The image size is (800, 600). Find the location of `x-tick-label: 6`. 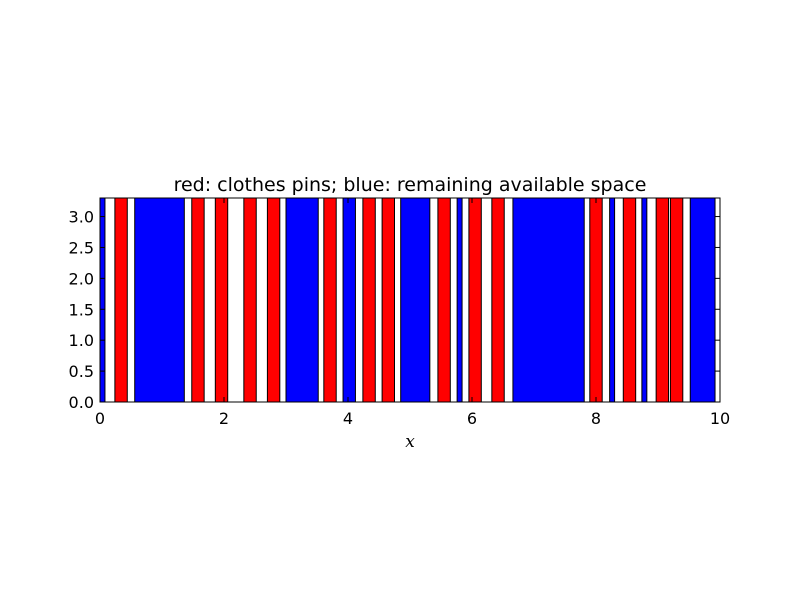

x-tick-label: 6 is located at coordinates (472, 418).